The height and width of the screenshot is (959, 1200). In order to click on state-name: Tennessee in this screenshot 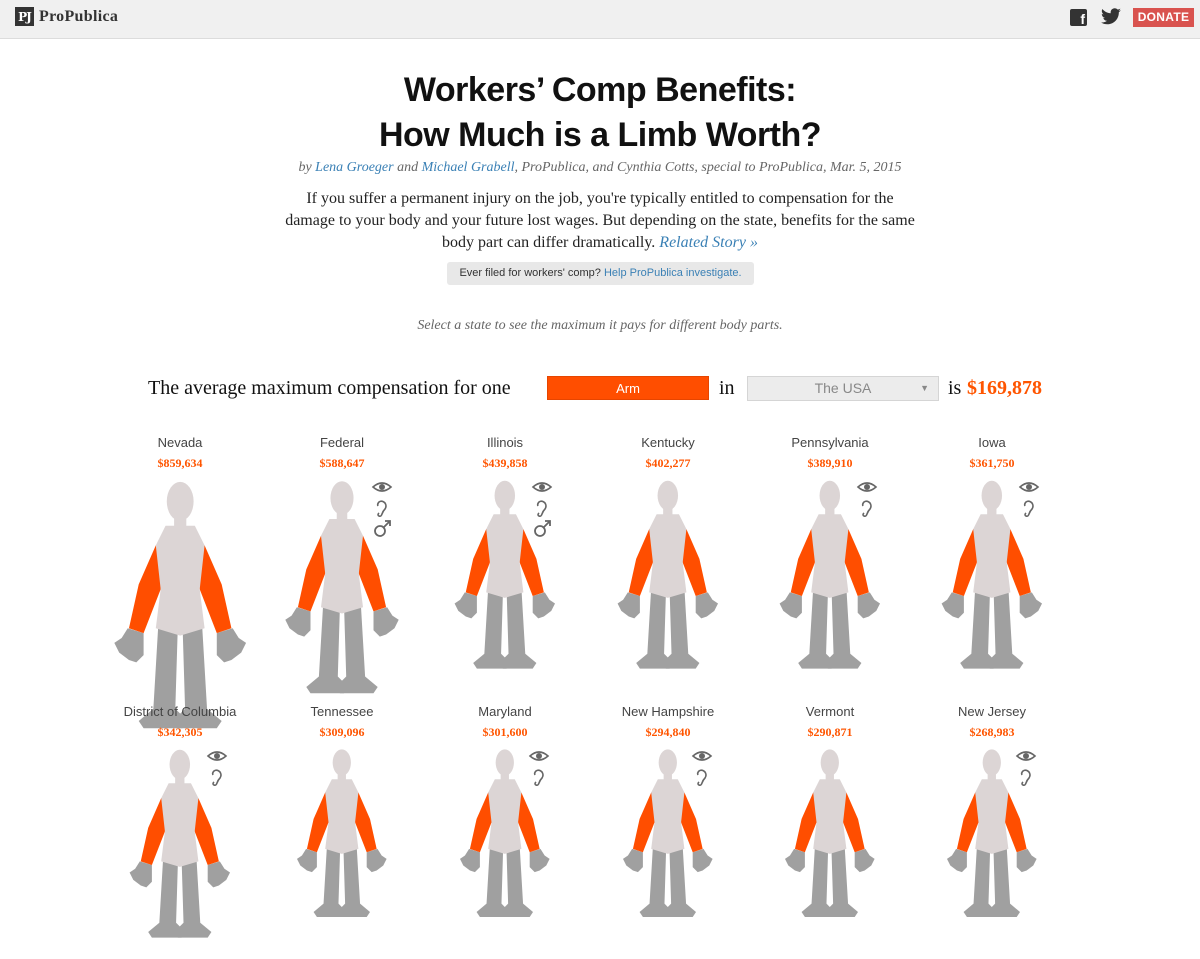, I will do `click(342, 711)`.